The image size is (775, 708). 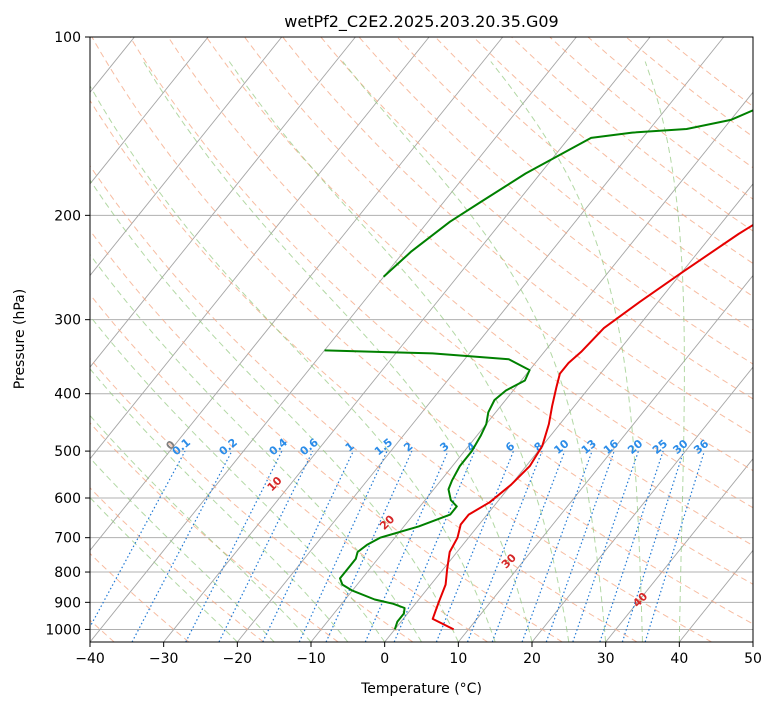 I want to click on mixing-ratio-label: 6, so click(x=510, y=446).